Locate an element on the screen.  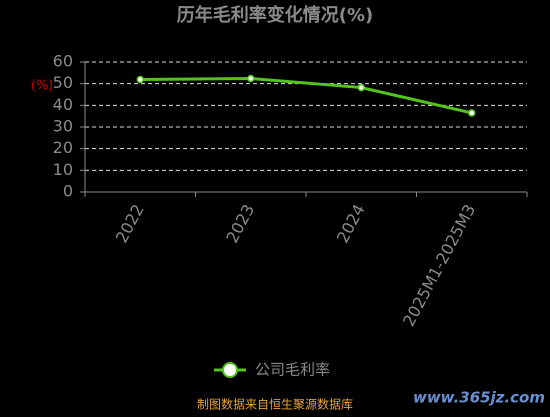
watermark: www.365jz.com is located at coordinates (479, 398).